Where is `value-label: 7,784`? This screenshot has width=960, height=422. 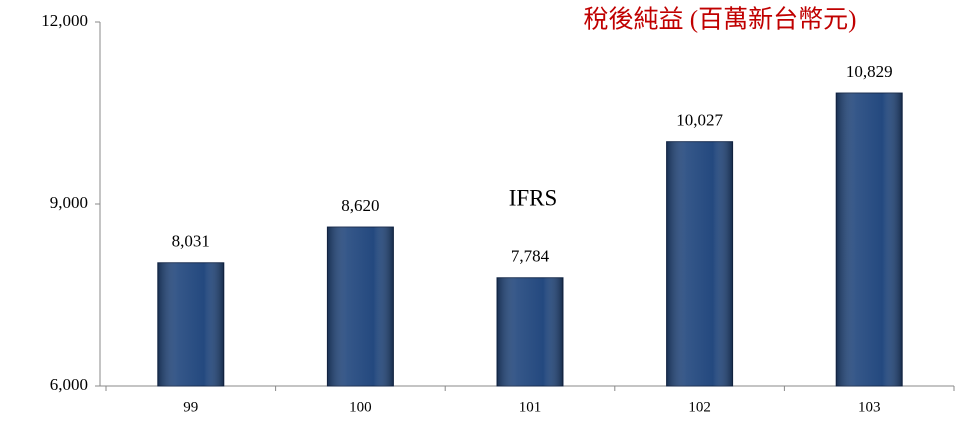
value-label: 7,784 is located at coordinates (530, 256).